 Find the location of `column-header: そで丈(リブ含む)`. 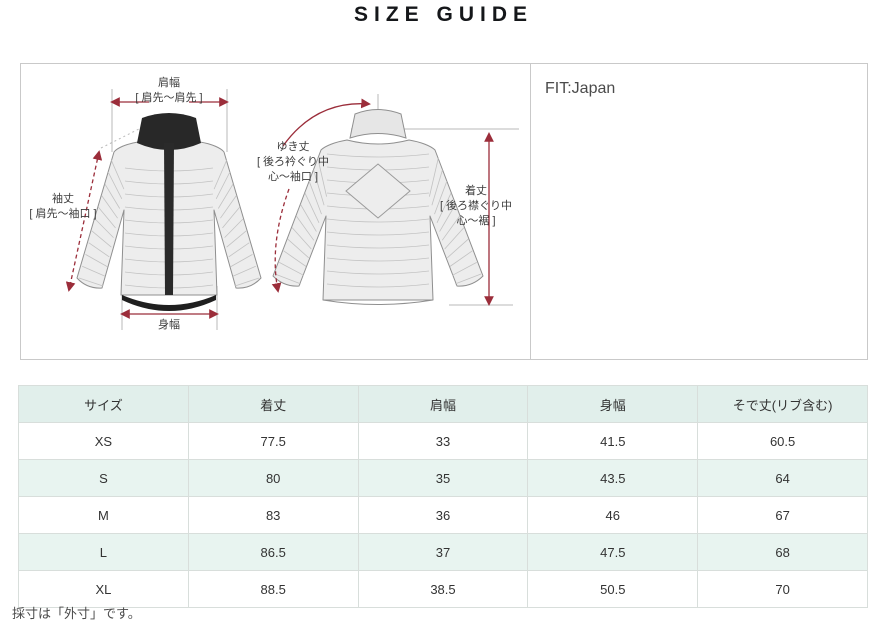

column-header: そで丈(リブ含む) is located at coordinates (782, 404).